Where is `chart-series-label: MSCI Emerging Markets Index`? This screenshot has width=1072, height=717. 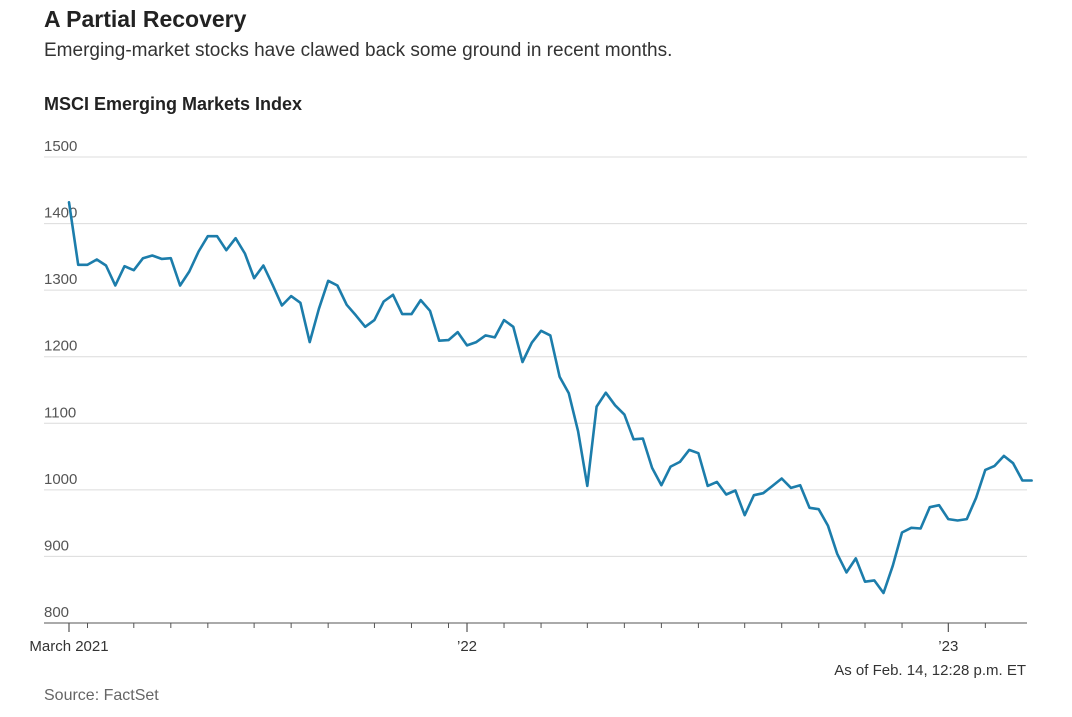
chart-series-label: MSCI Emerging Markets Index is located at coordinates (173, 104).